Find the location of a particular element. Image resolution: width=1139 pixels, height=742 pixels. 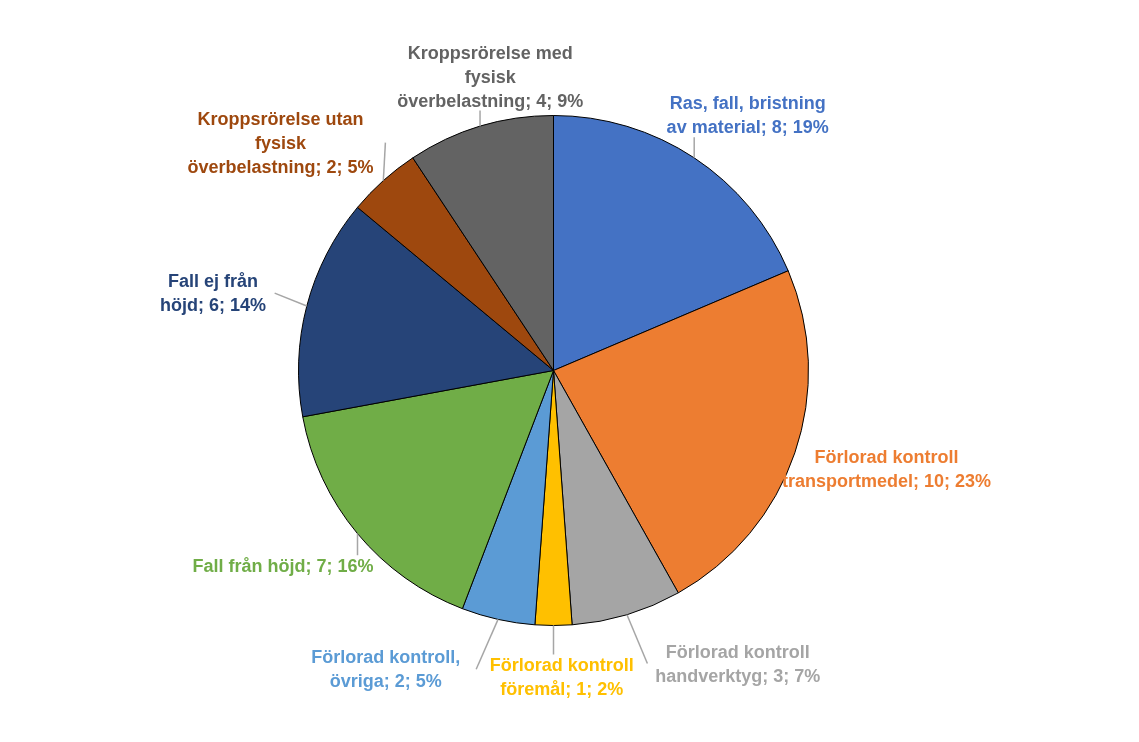

slice-label: Kroppsrörelse med fysisk överbelastning; 4; 9% is located at coordinates (490, 77).